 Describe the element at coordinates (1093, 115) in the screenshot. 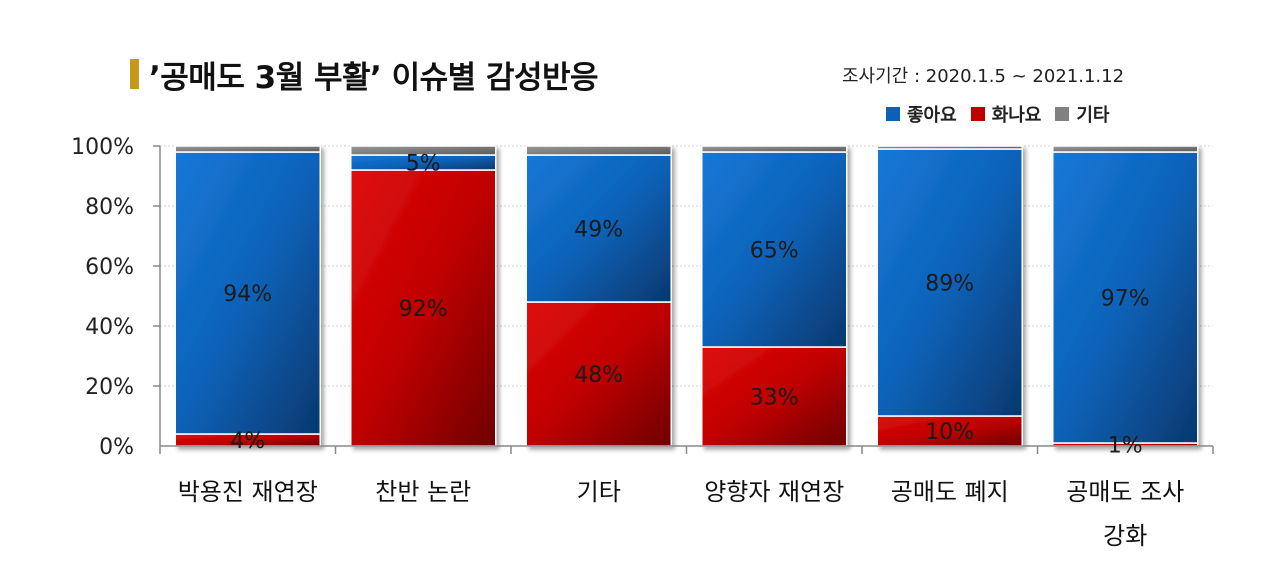

I see `legend-label-other: 기타` at that location.